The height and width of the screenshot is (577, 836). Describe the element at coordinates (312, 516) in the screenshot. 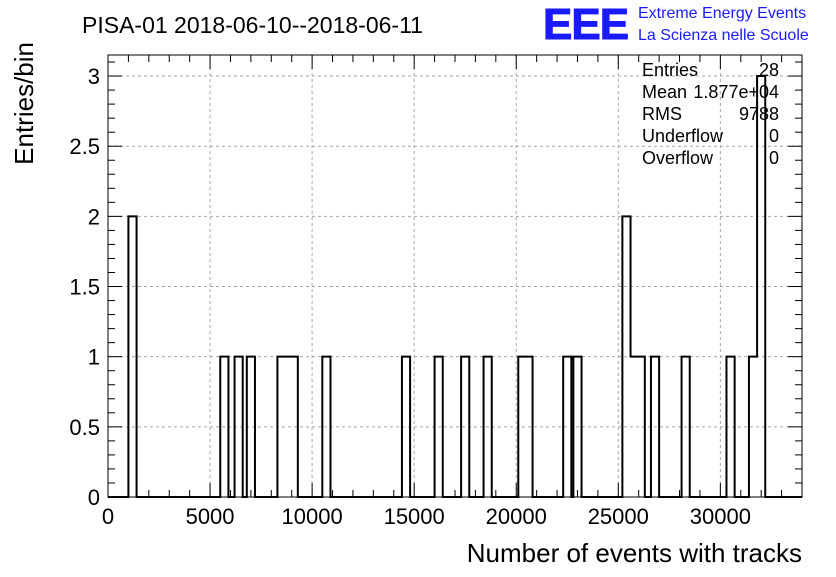

I see `x-tick-label: 10000` at that location.